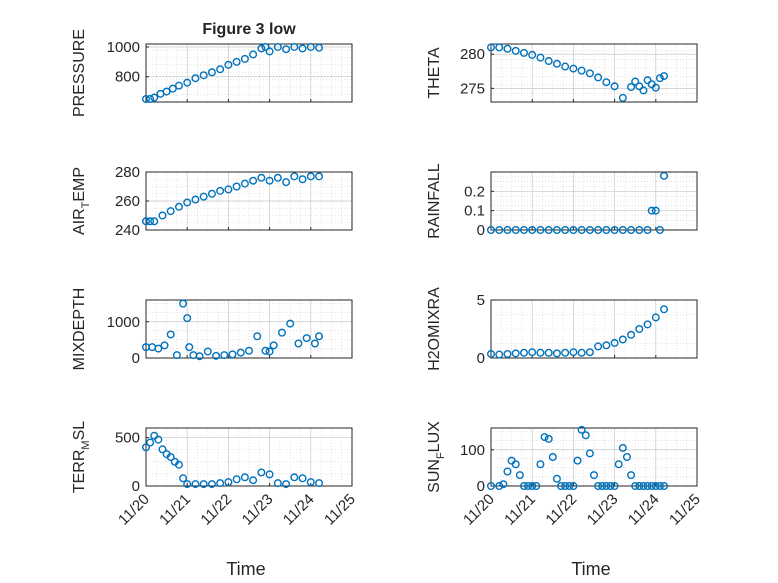 The image size is (778, 583). I want to click on x-tick-label: 11/22, so click(561, 510).